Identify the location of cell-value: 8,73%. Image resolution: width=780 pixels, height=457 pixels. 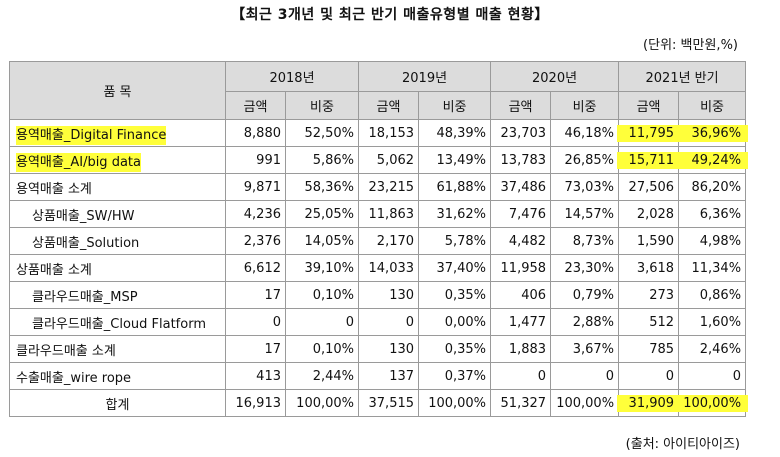
(593, 241).